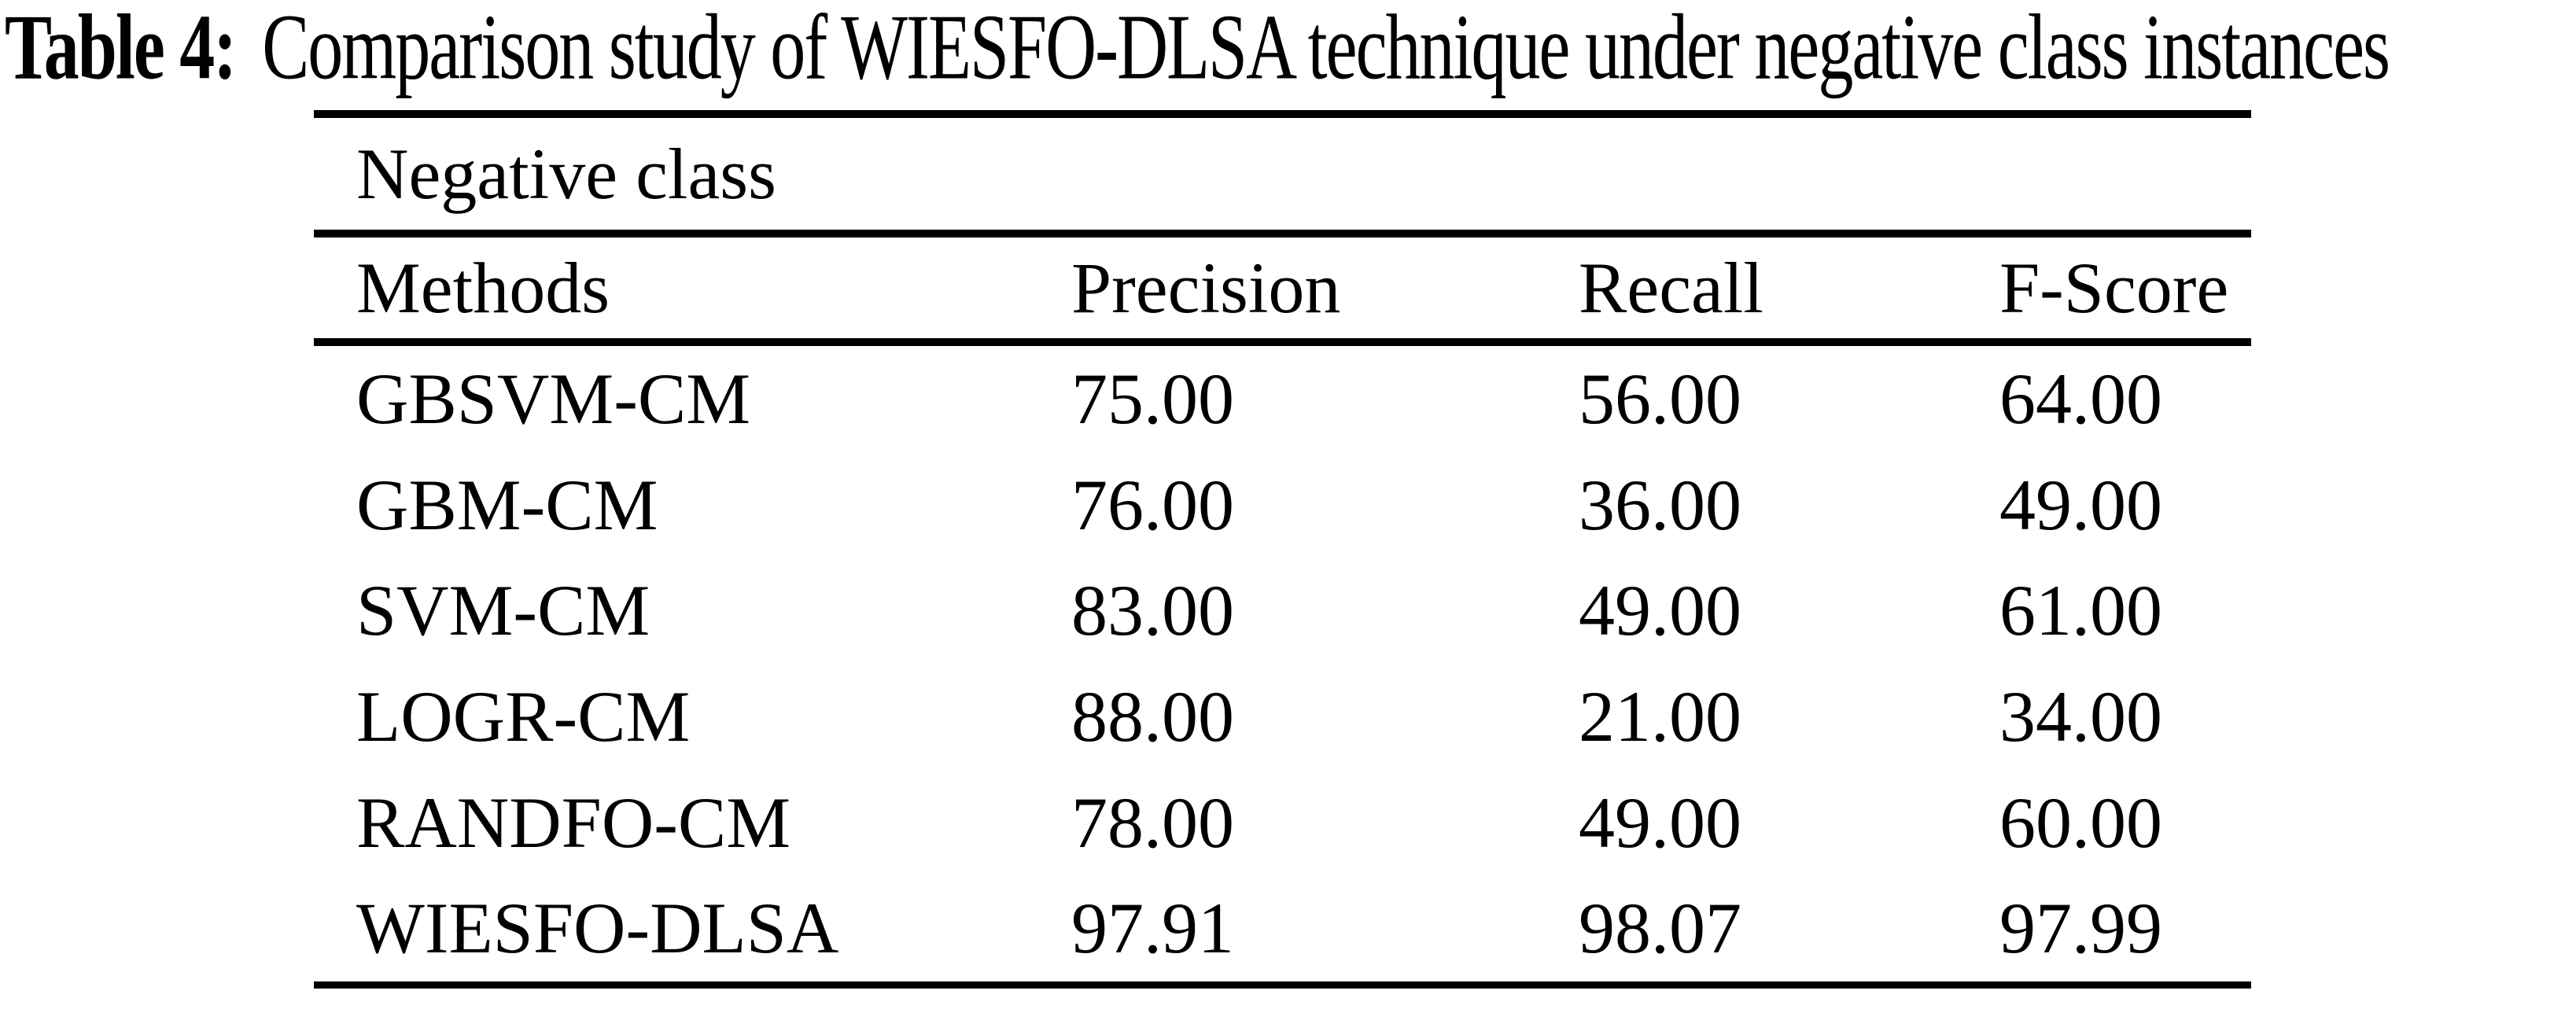 This screenshot has height=1009, width=2576. What do you see at coordinates (2114, 288) in the screenshot?
I see `column-header-fscore: F-Score` at bounding box center [2114, 288].